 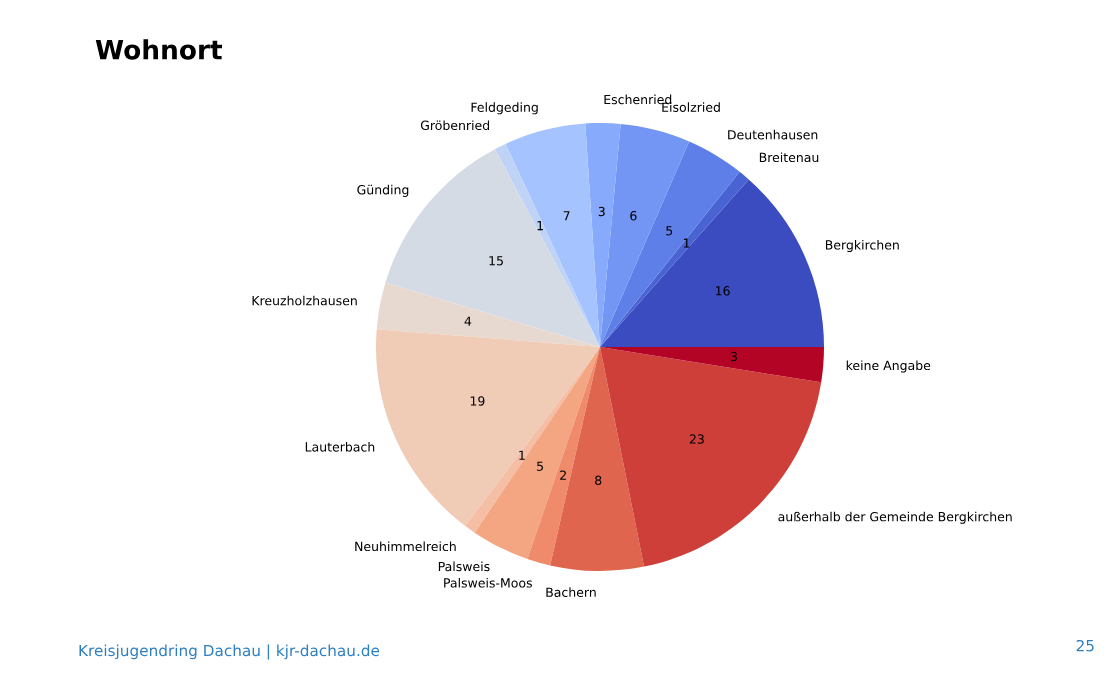 I want to click on slice-label: Bergkirchen, so click(x=862, y=246).